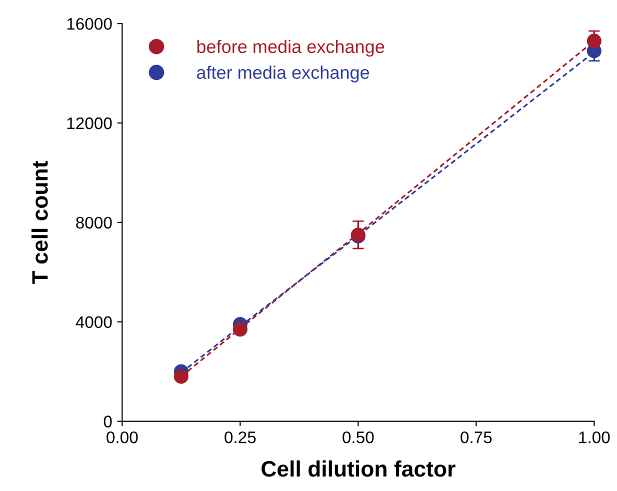 This screenshot has height=491, width=617. Describe the element at coordinates (240, 437) in the screenshot. I see `x-tick-label: 0.25` at that location.